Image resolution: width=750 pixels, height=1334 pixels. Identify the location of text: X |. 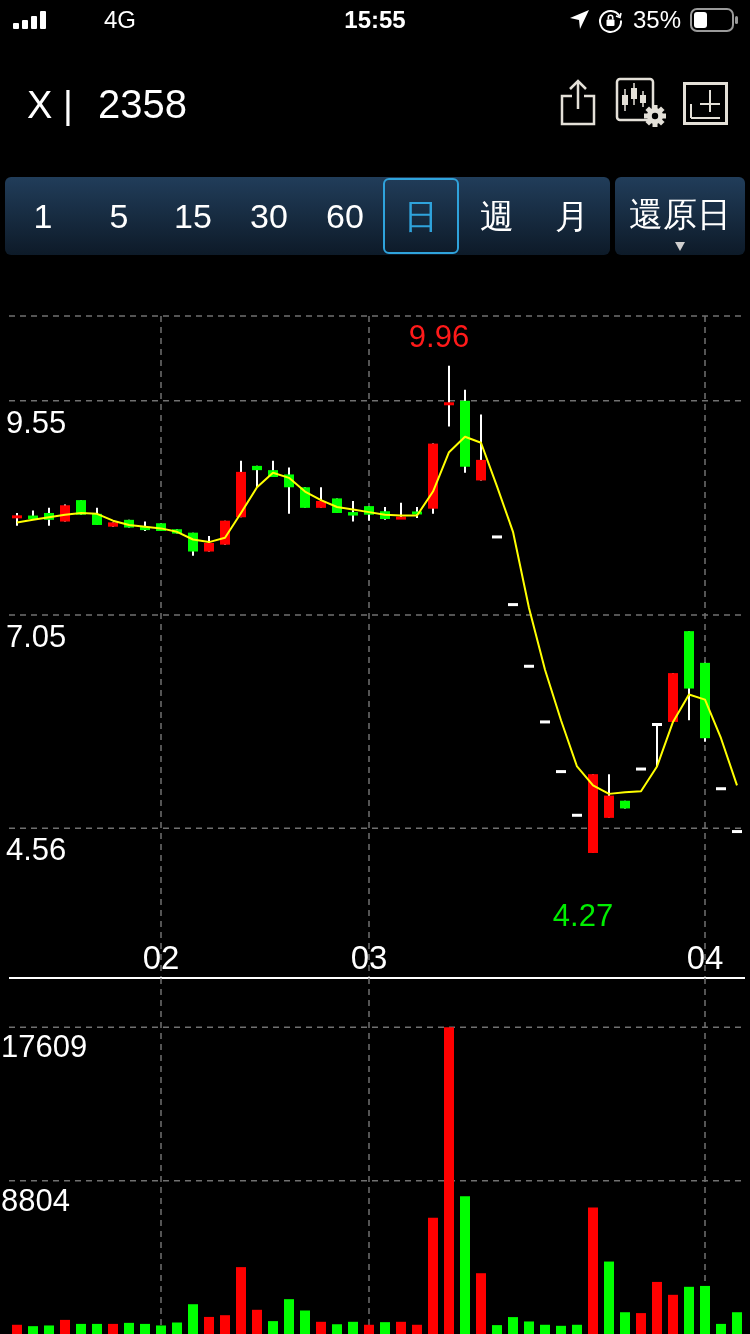
(50, 105).